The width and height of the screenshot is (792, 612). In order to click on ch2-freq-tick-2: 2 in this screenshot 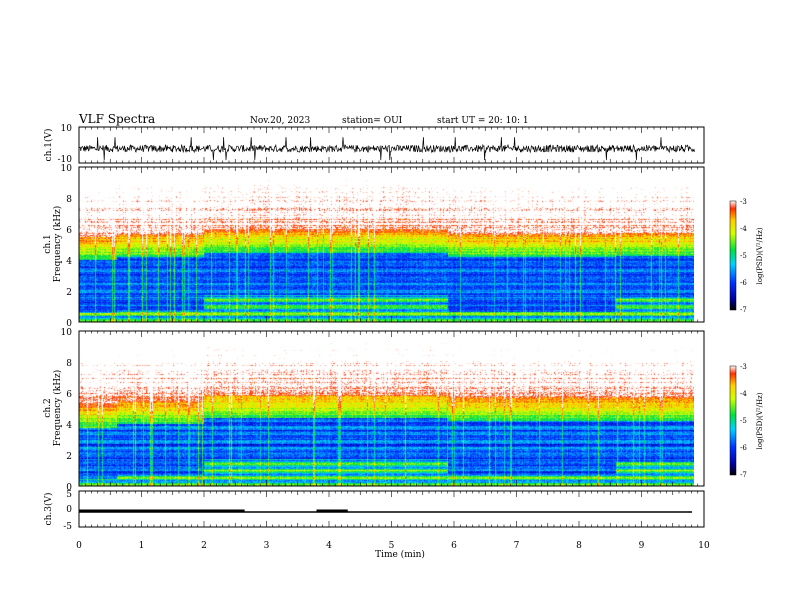, I will do `click(69, 457)`.